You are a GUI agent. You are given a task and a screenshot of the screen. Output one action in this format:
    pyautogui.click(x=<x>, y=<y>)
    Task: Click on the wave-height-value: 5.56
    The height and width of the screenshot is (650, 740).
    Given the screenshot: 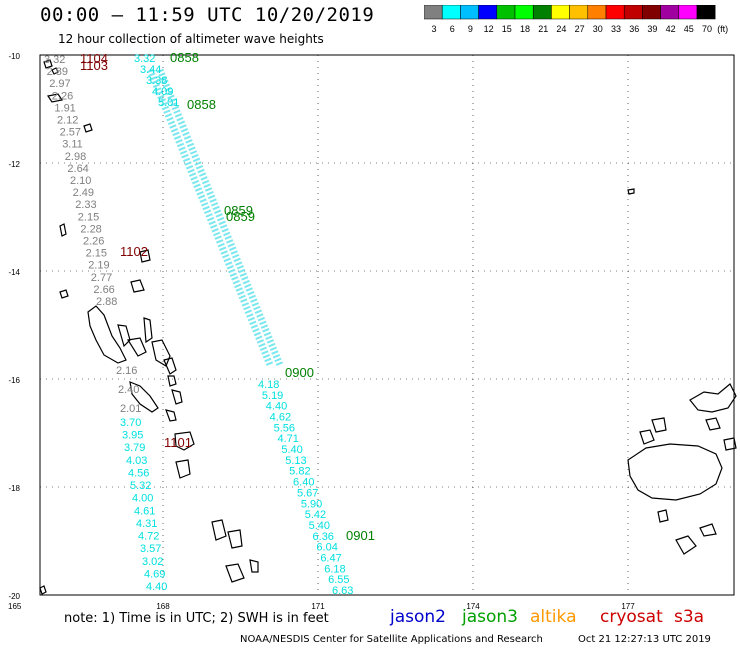 What is the action you would take?
    pyautogui.click(x=284, y=428)
    